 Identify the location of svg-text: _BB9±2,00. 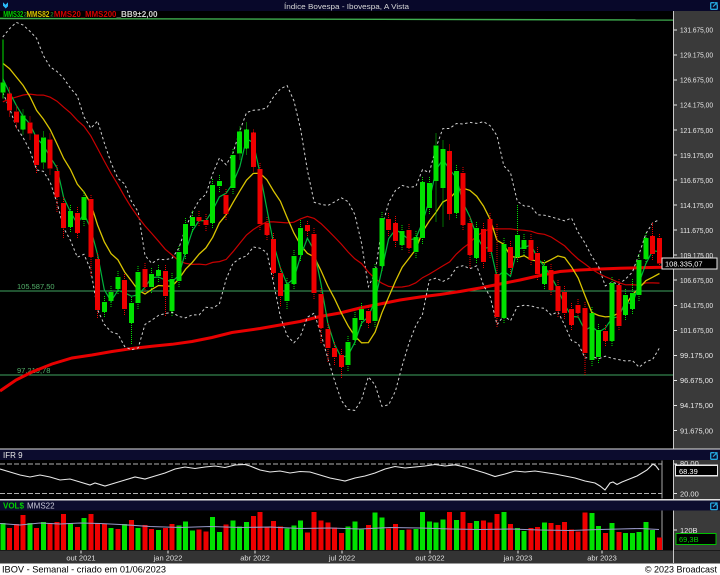
(136, 14).